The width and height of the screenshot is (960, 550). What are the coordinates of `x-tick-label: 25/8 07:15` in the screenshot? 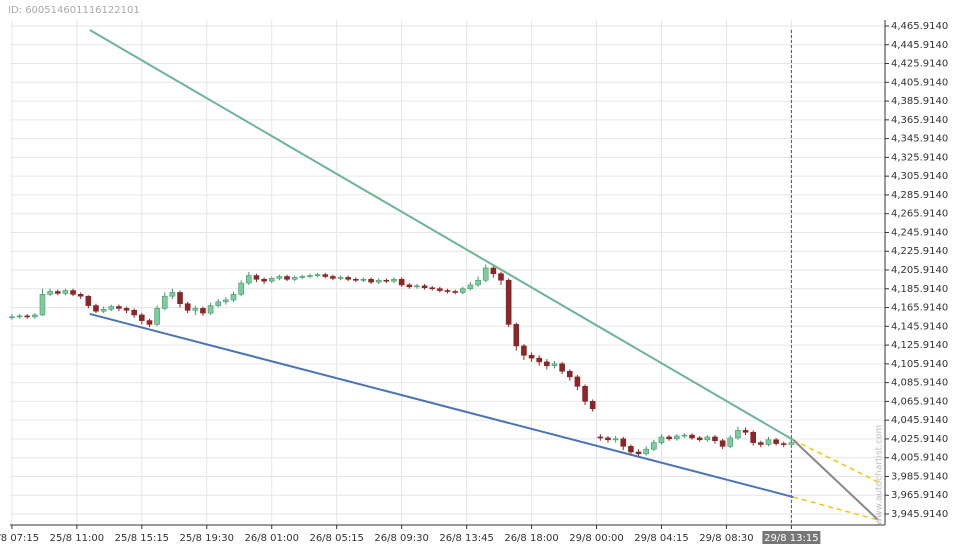 It's located at (19, 538).